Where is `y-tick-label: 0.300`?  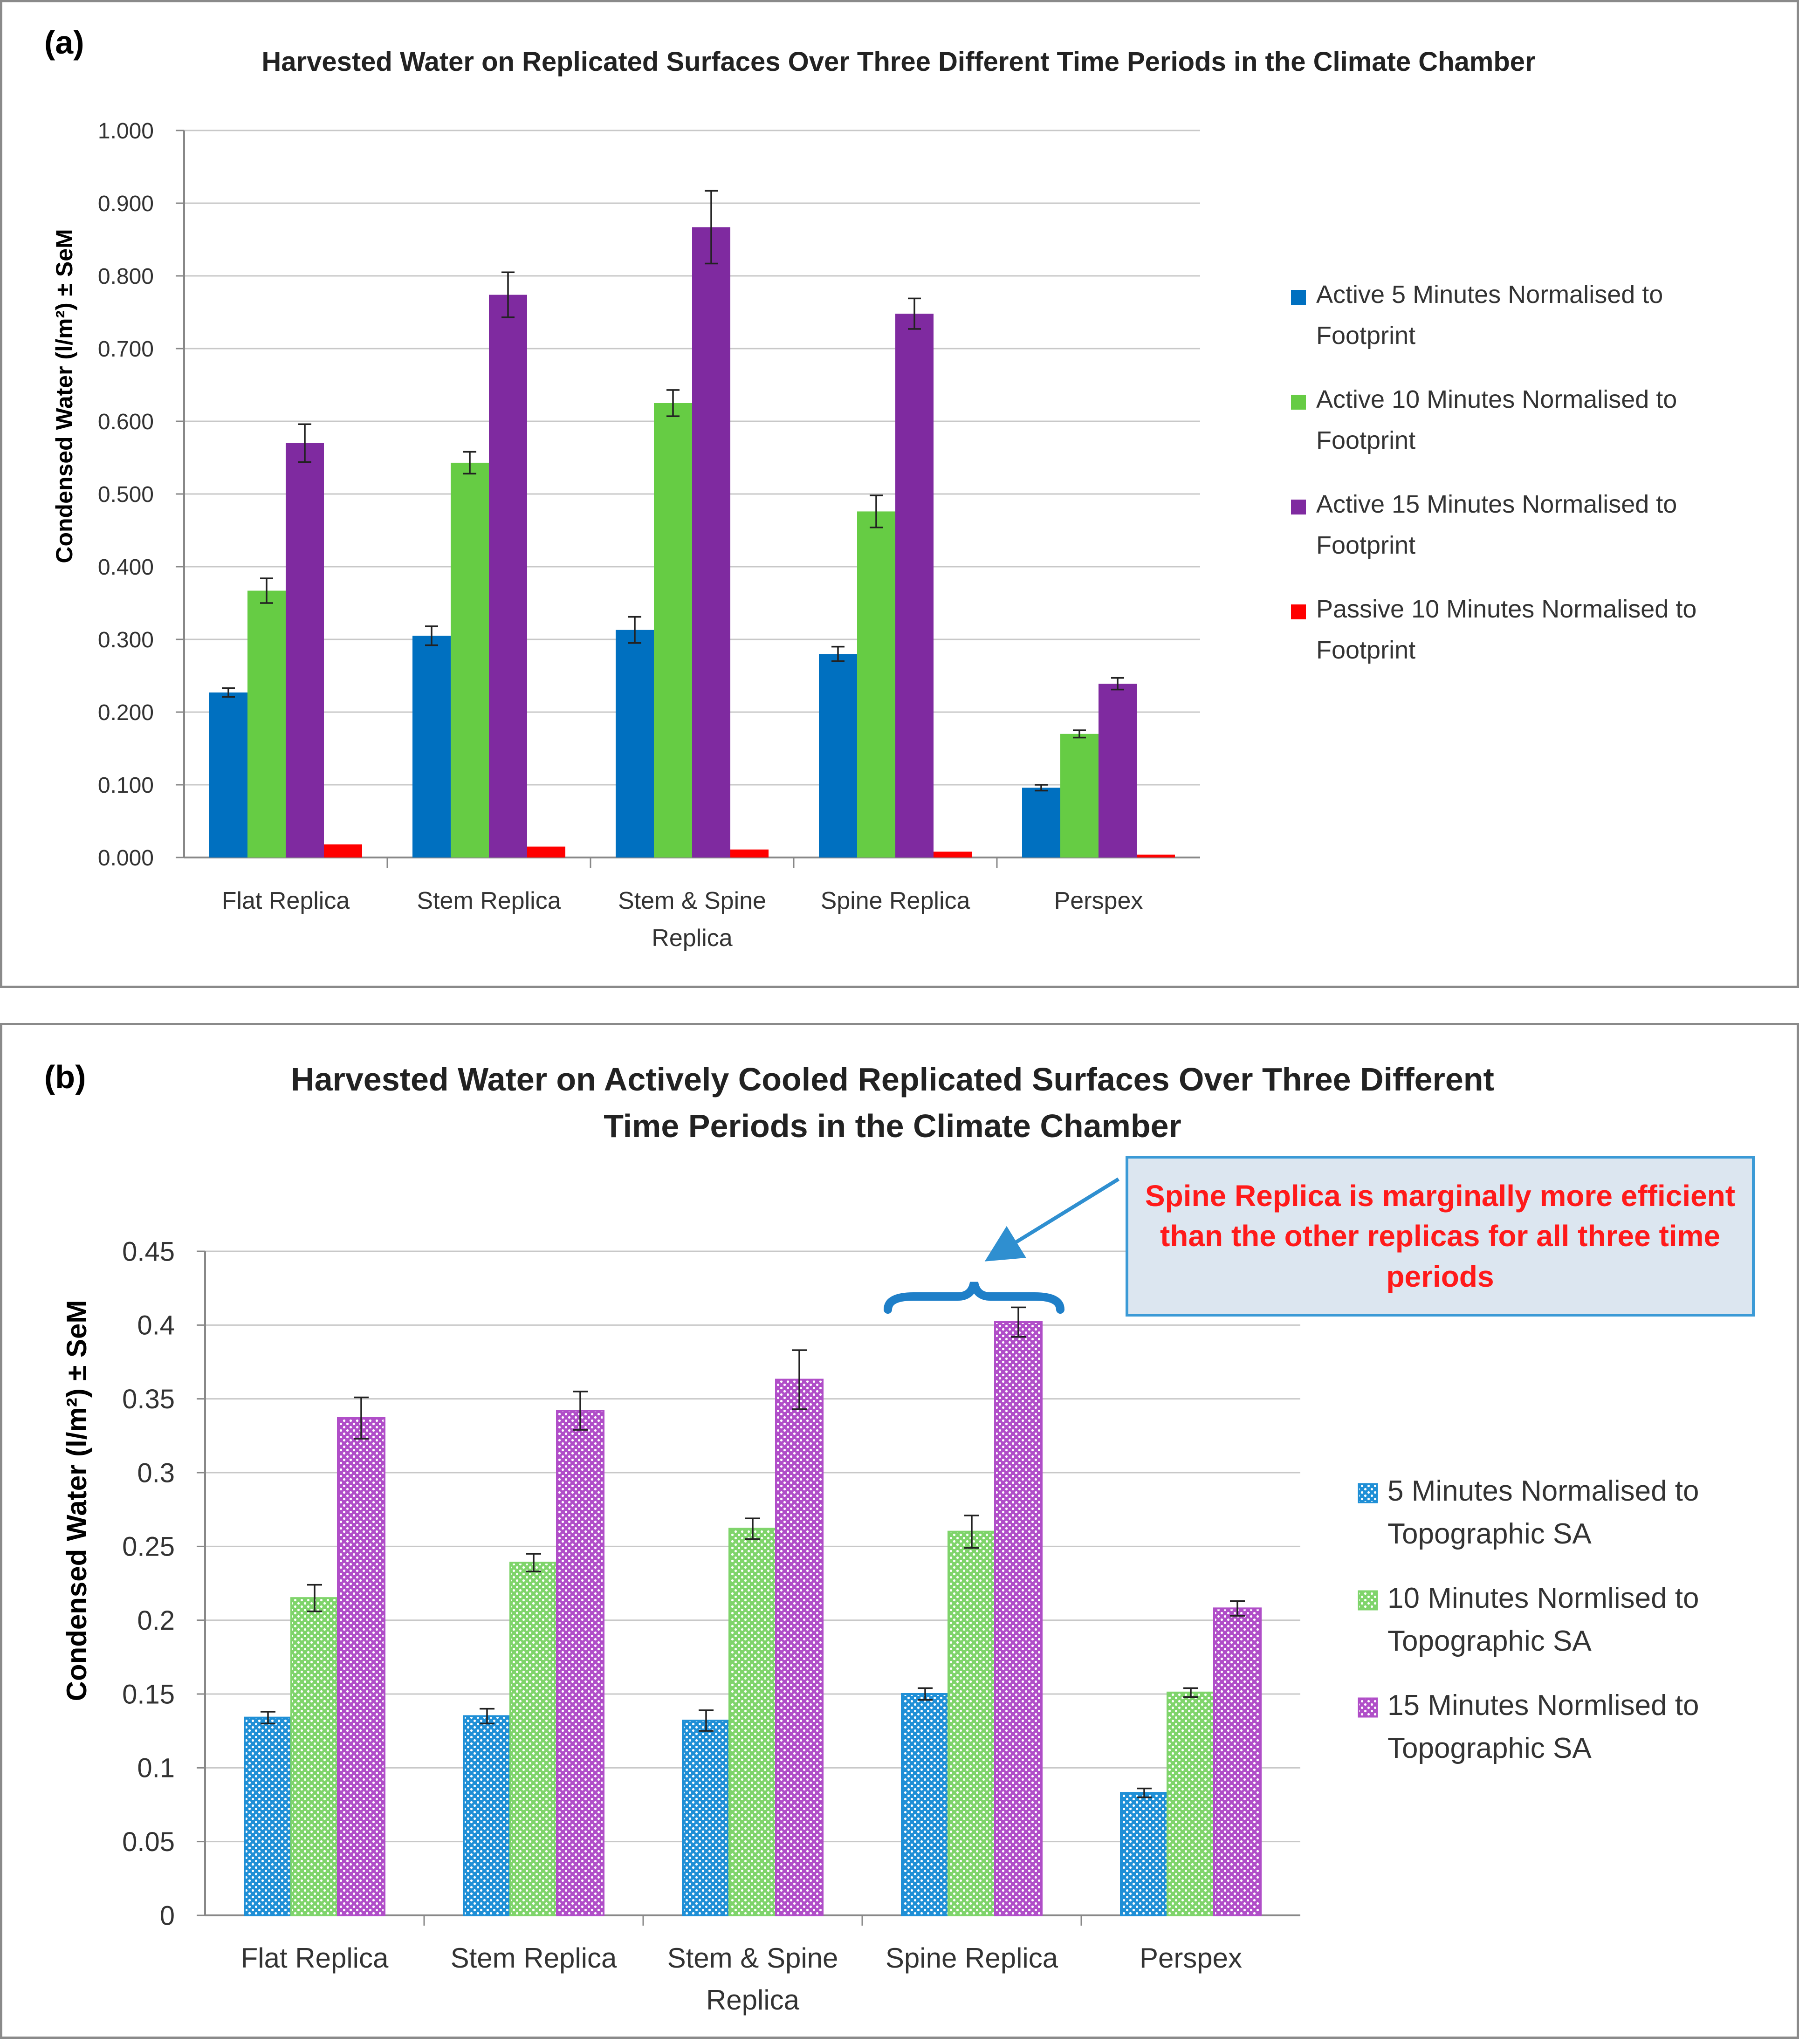
y-tick-label: 0.300 is located at coordinates (126, 640).